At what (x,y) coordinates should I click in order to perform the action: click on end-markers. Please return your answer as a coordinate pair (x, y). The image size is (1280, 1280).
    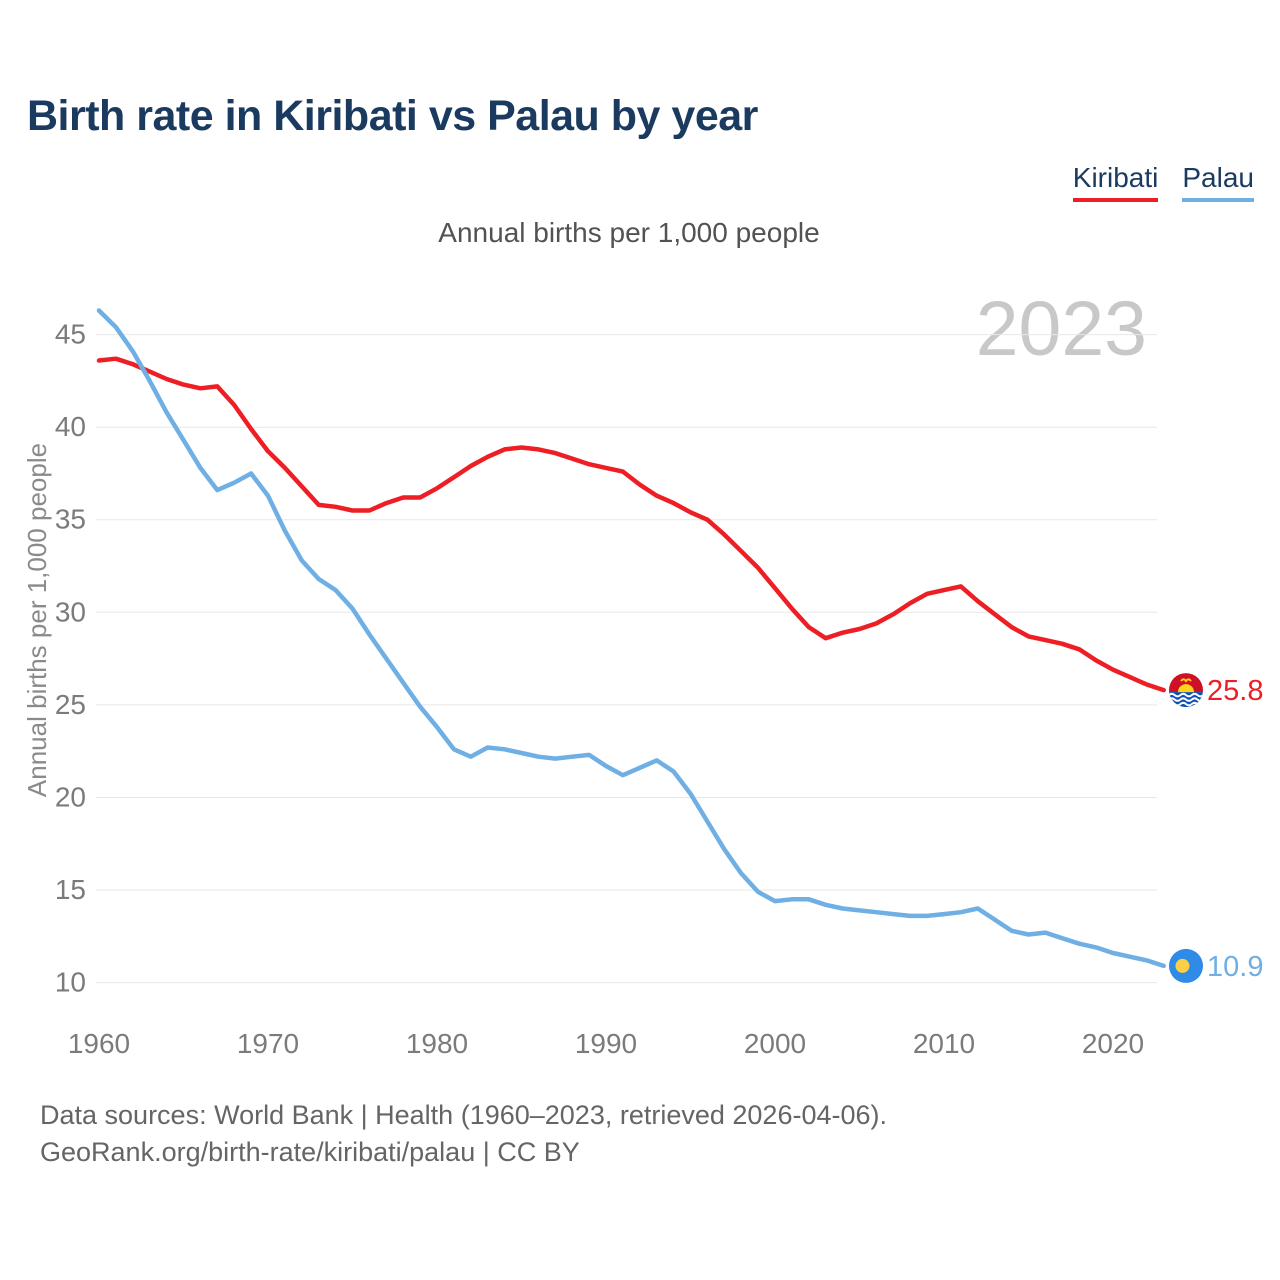
    Looking at the image, I should click on (1186, 828).